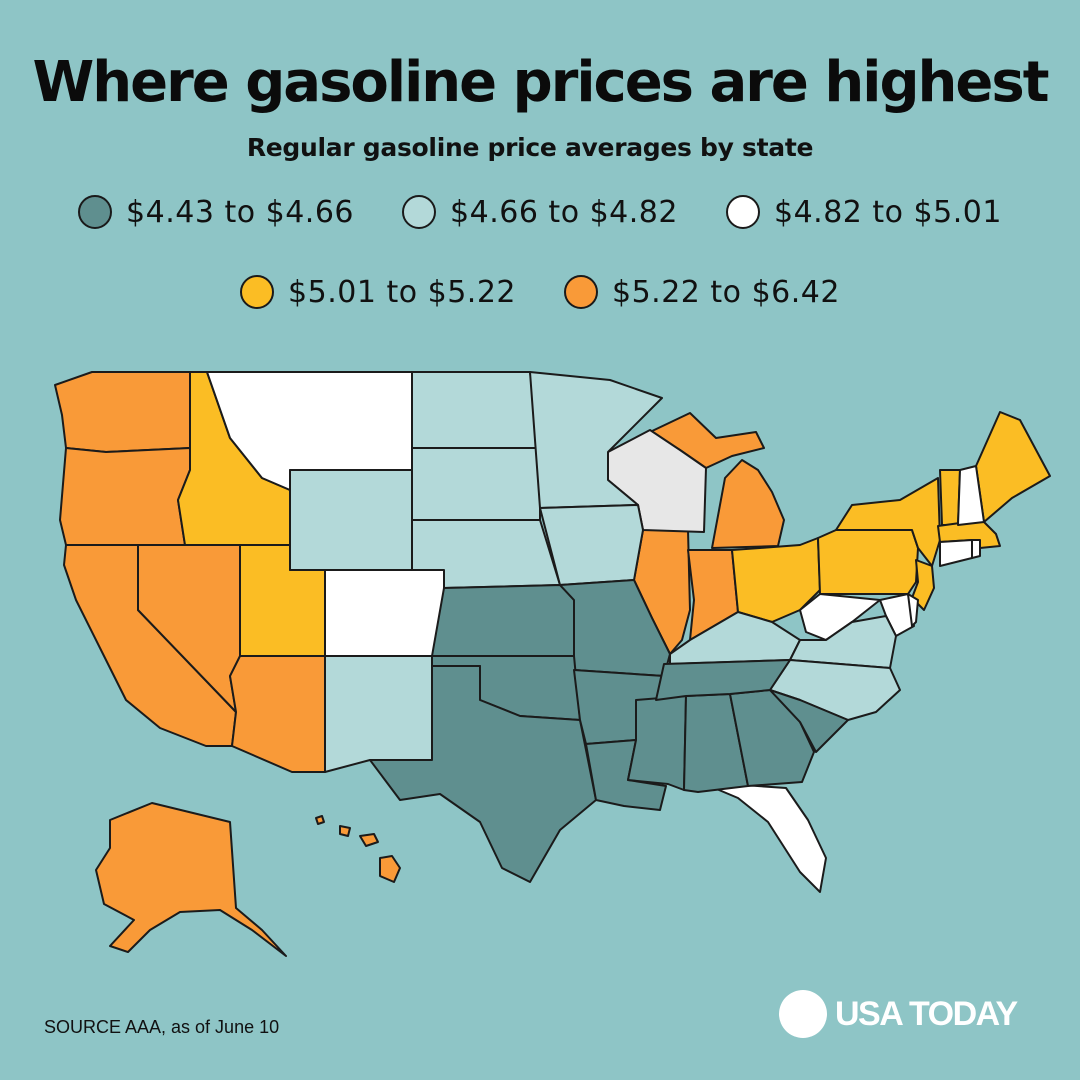 The image size is (1080, 1080). I want to click on legend-item-tier5: $5.22 to $6.42, so click(702, 292).